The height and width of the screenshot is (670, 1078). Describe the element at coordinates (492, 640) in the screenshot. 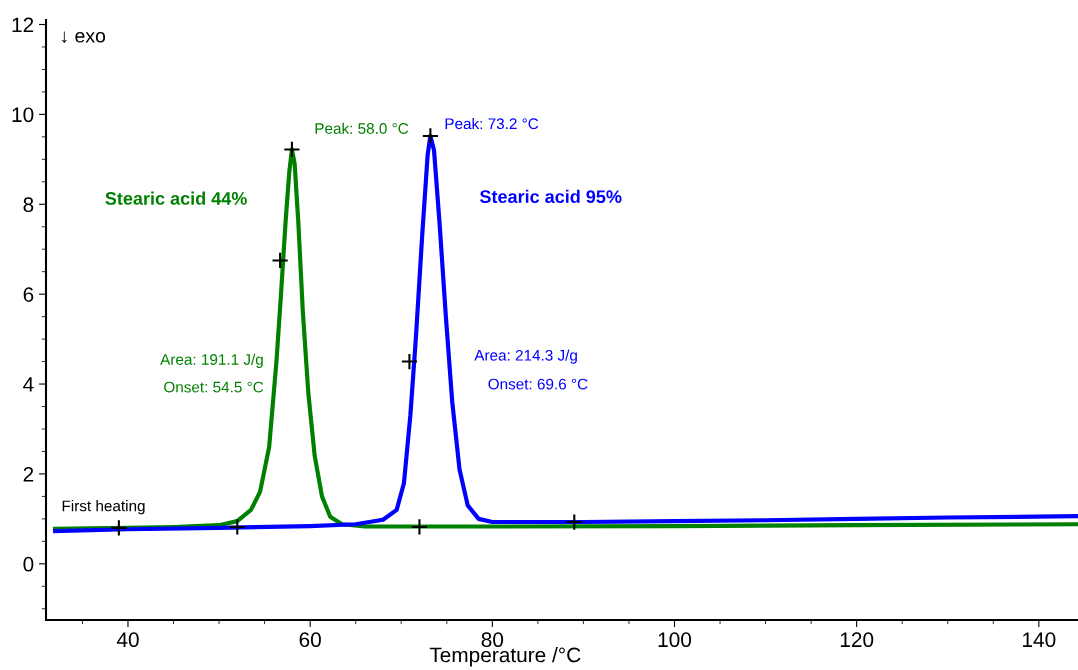

I see `x-tick-label: 80` at that location.